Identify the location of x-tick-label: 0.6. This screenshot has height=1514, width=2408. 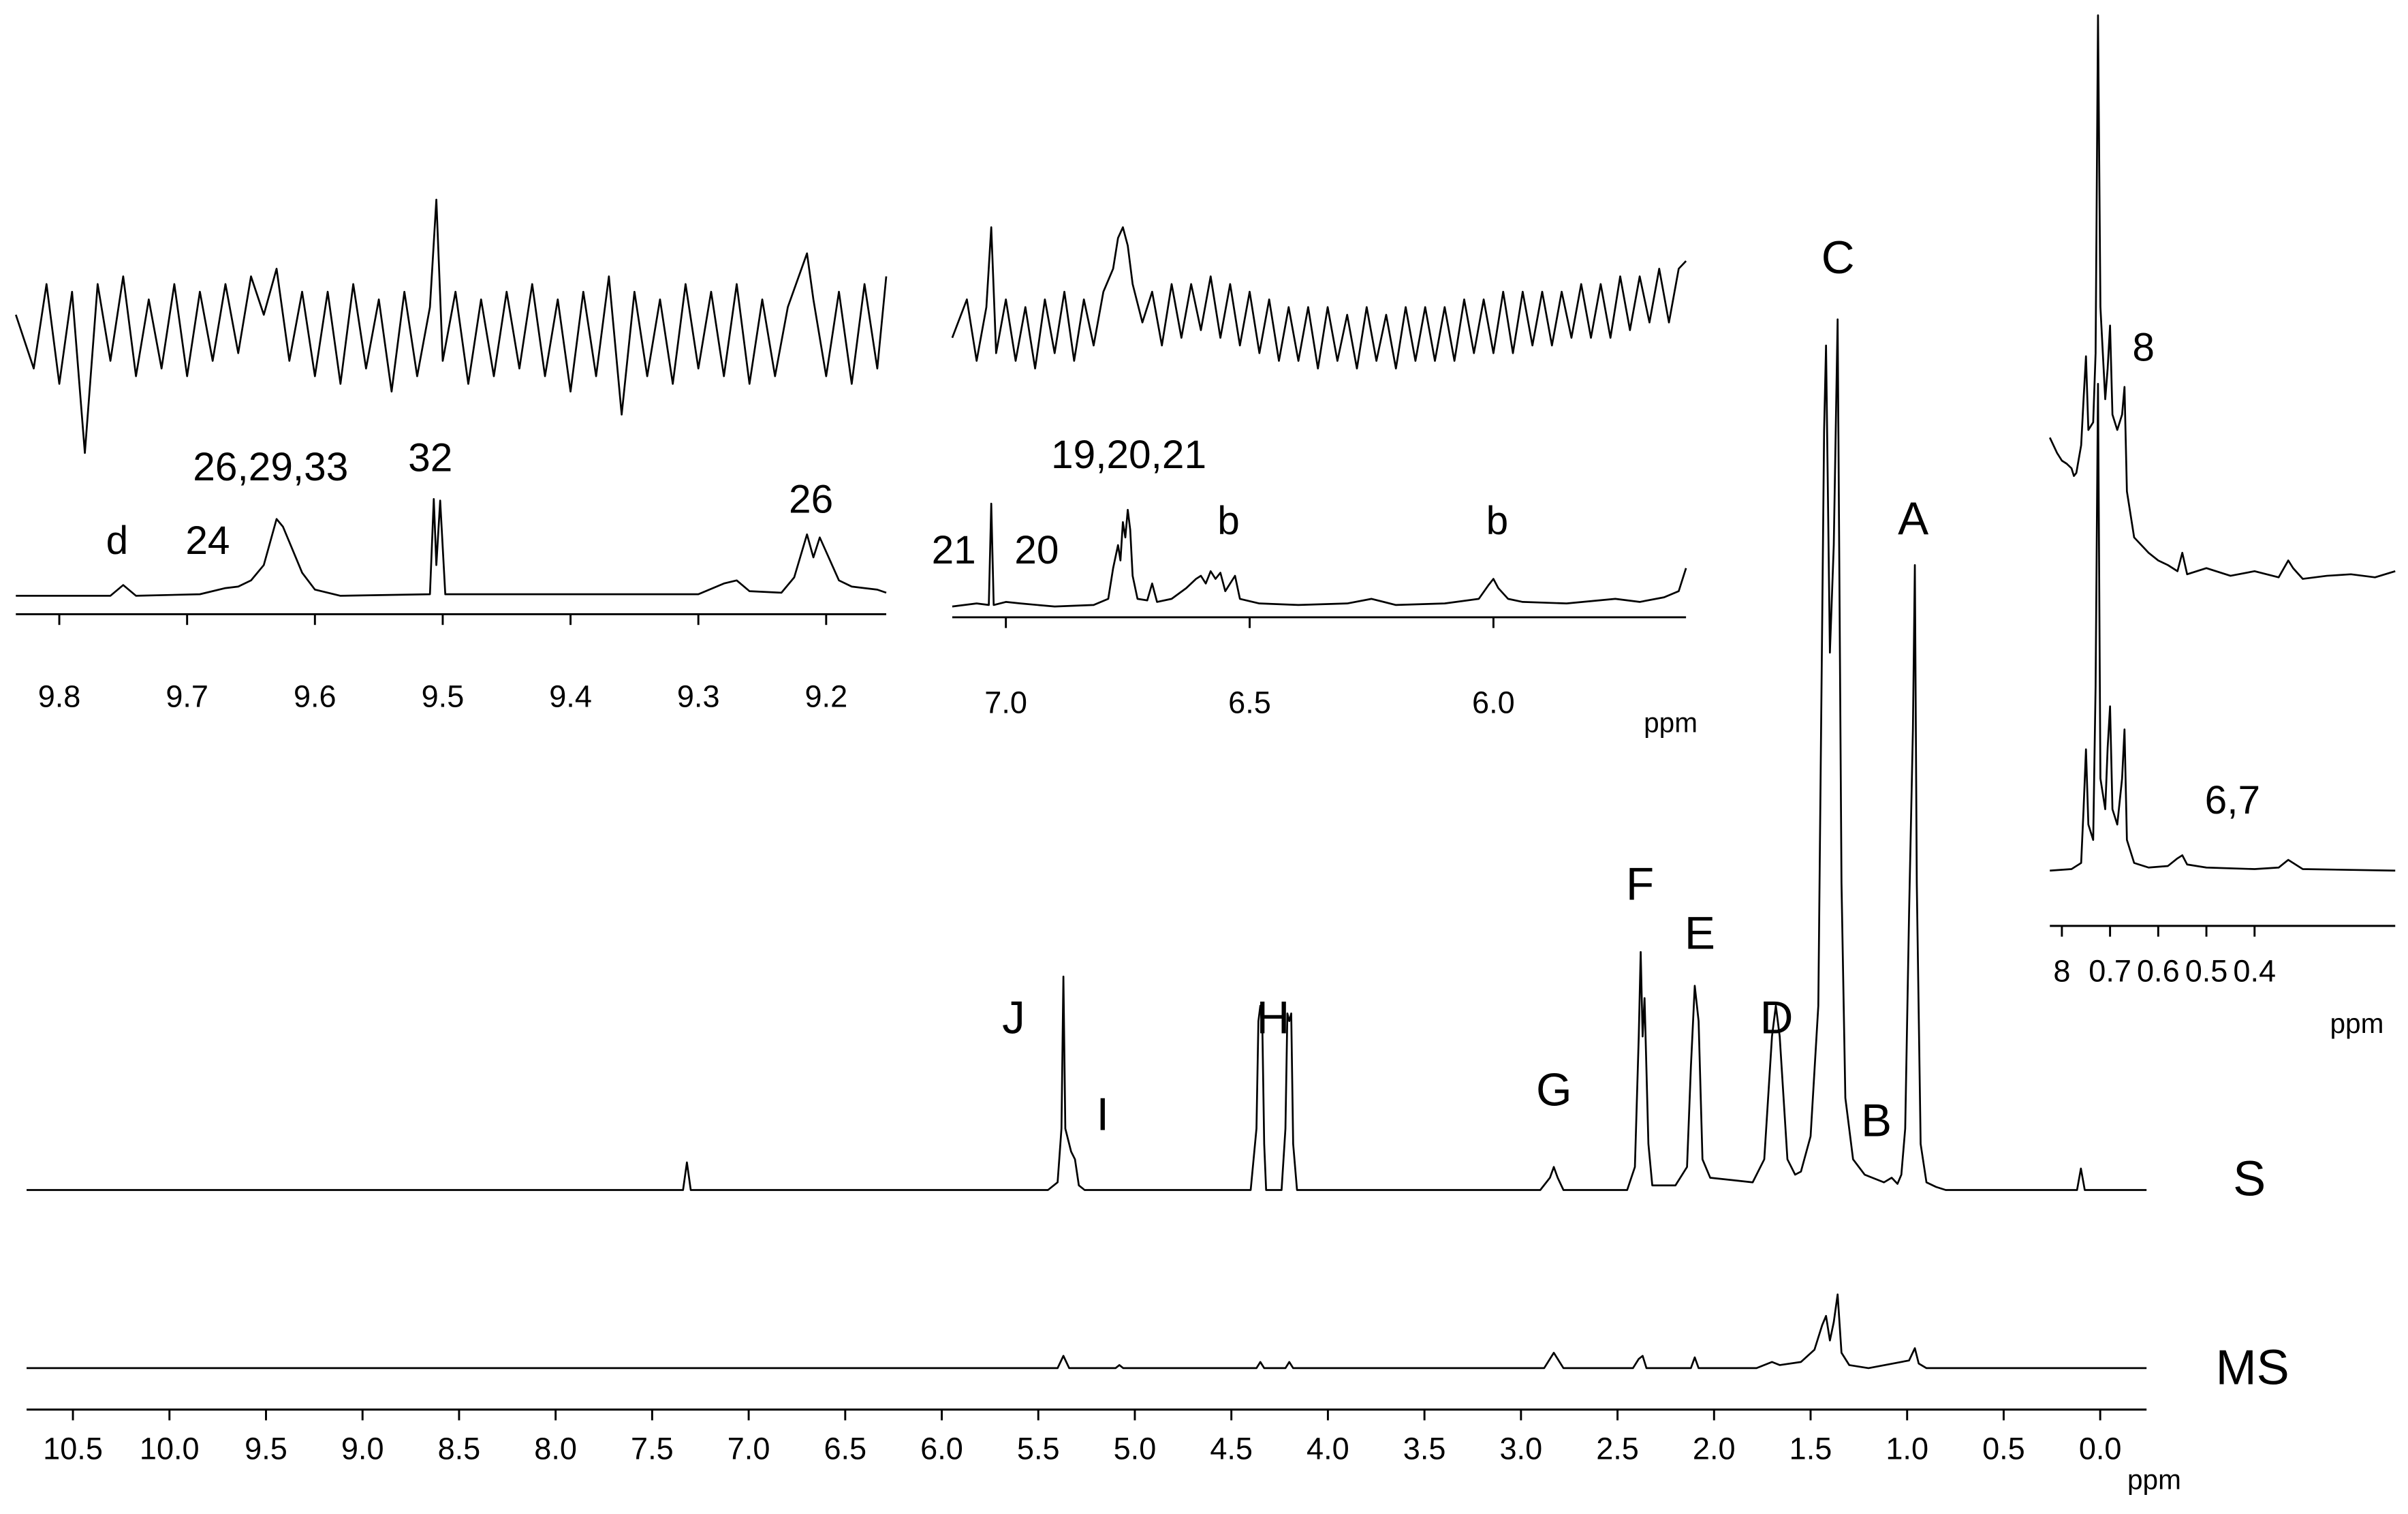
(2158, 971).